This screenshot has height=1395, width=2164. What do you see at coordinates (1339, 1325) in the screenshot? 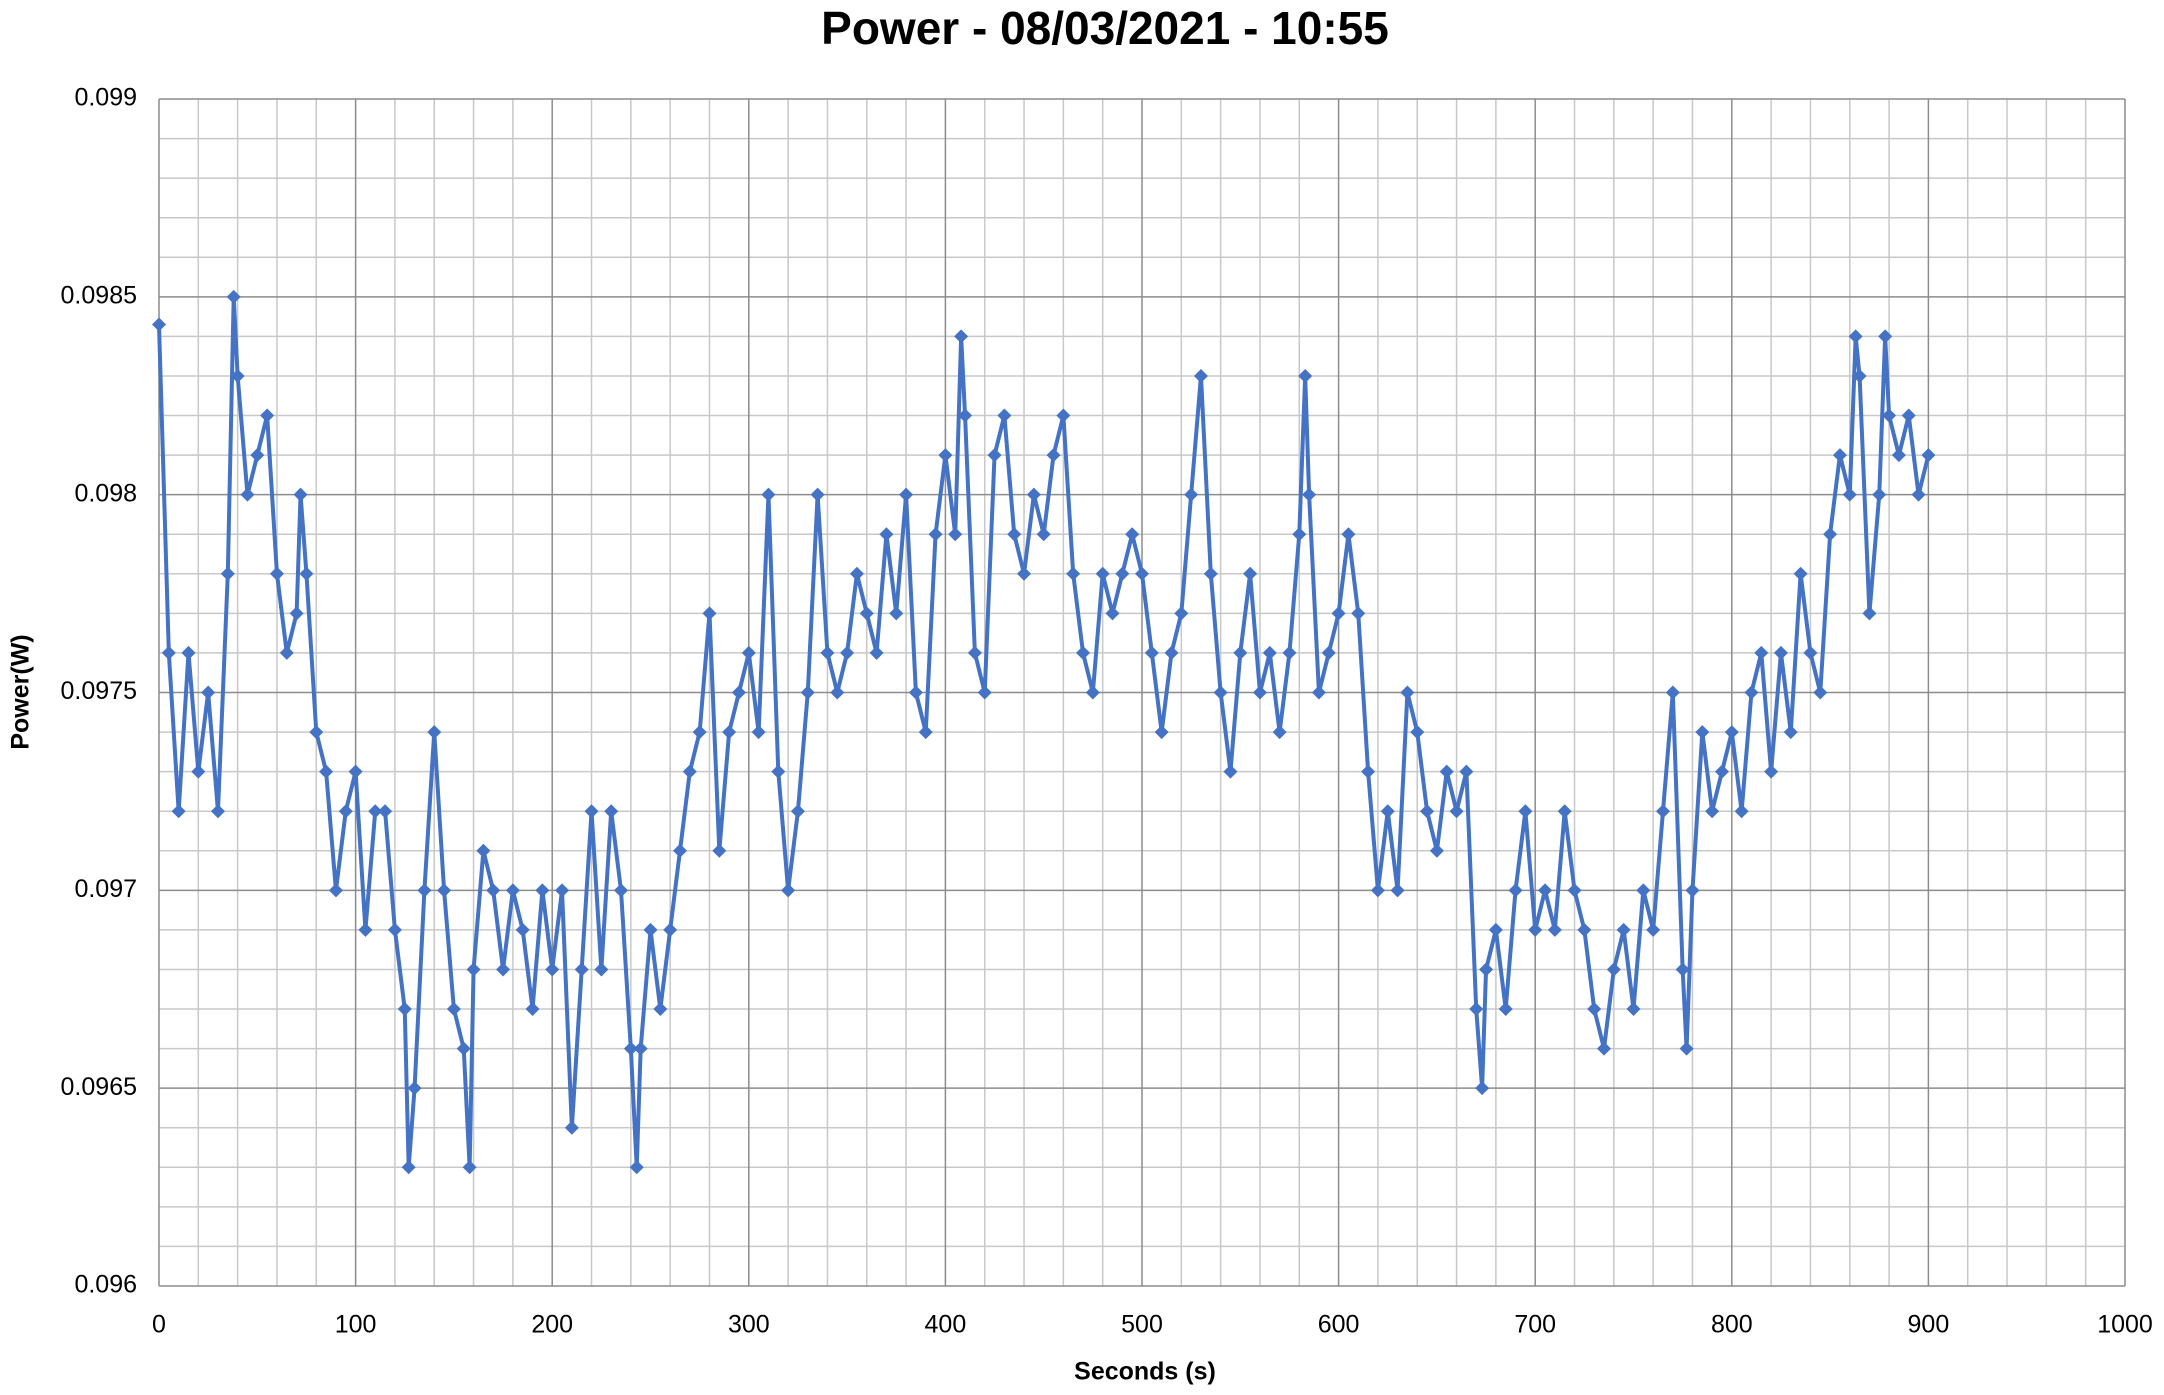
I see `x-tick-label: 600` at bounding box center [1339, 1325].